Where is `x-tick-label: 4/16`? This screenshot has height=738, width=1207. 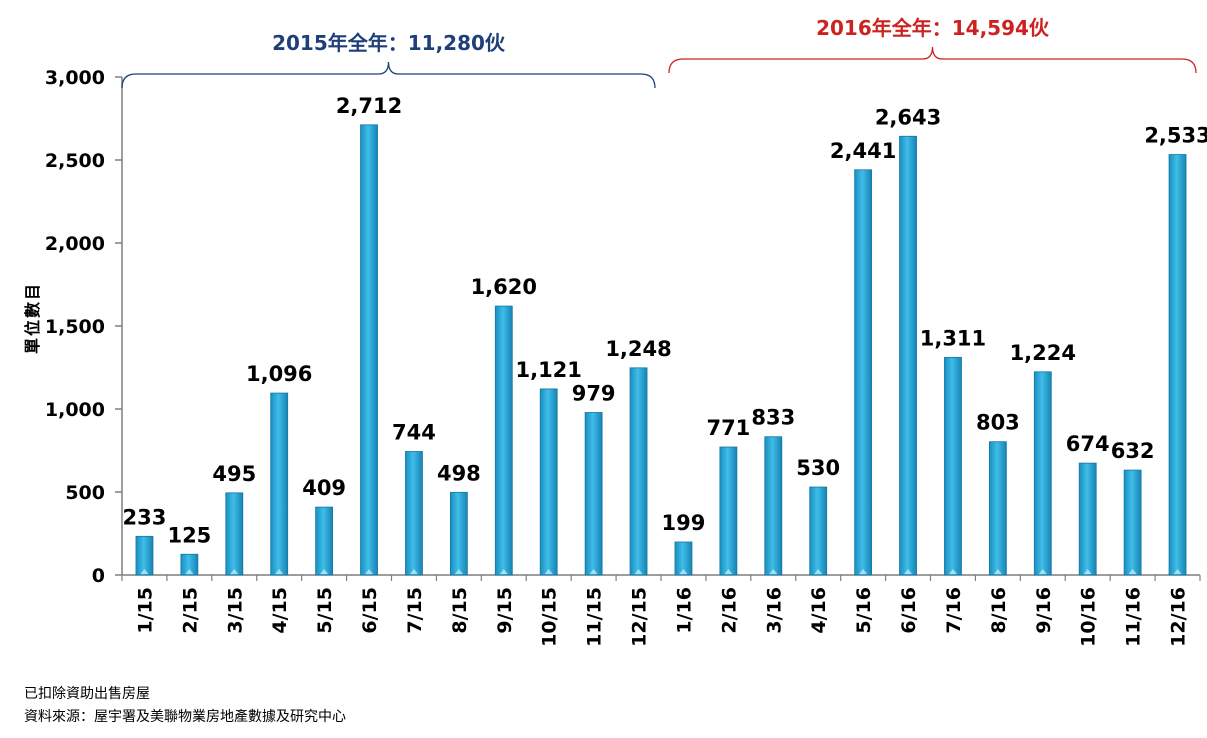
x-tick-label: 4/16 is located at coordinates (819, 610).